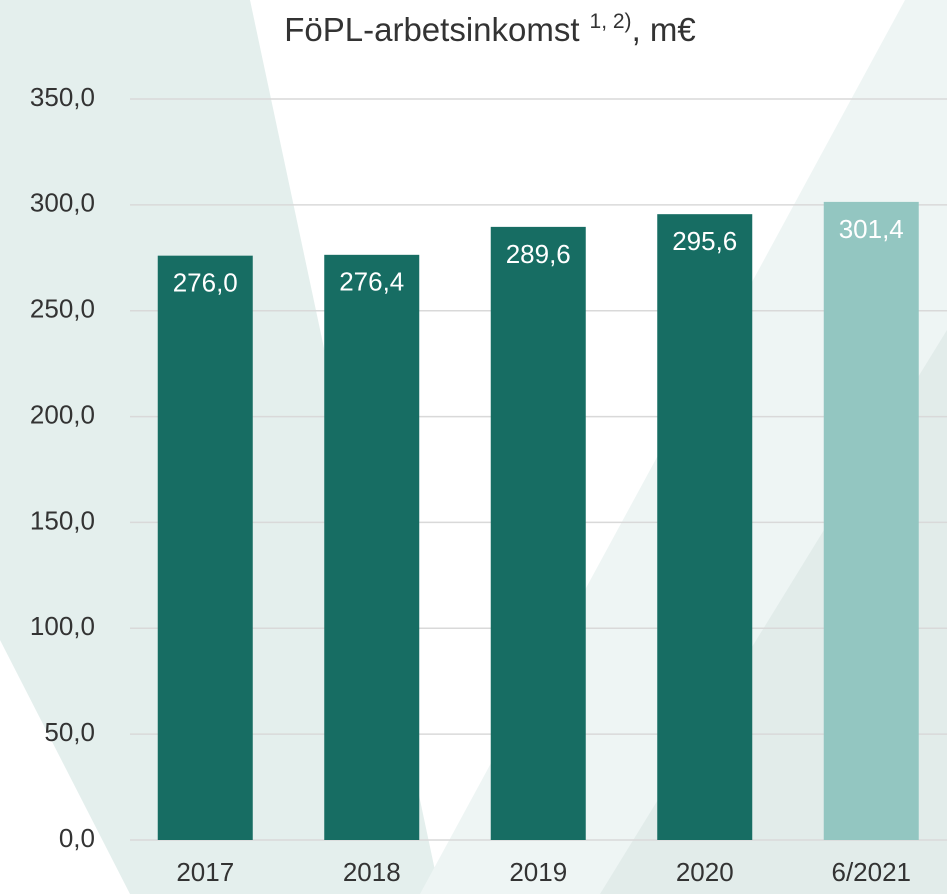  Describe the element at coordinates (205, 283) in the screenshot. I see `value-label: 276,0` at that location.